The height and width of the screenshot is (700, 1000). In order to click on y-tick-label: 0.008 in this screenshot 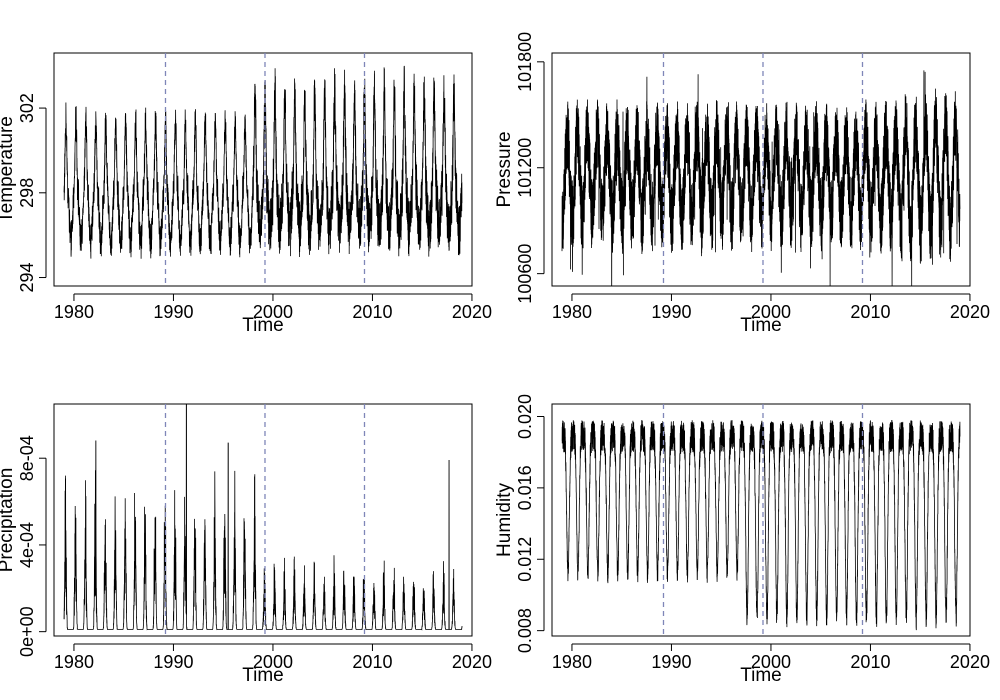, I will do `click(525, 630)`.